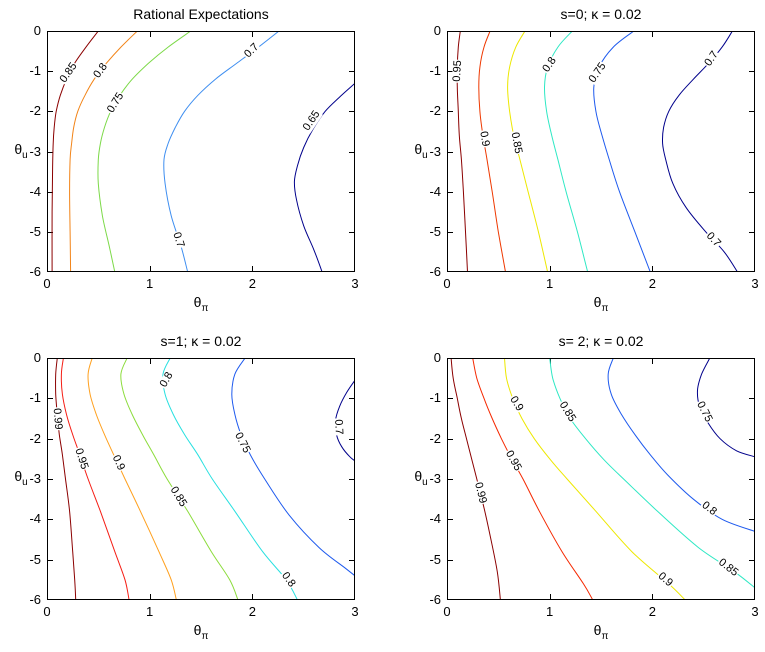 The height and width of the screenshot is (652, 765). What do you see at coordinates (201, 14) in the screenshot?
I see `subplot-title: Rational Expectations` at bounding box center [201, 14].